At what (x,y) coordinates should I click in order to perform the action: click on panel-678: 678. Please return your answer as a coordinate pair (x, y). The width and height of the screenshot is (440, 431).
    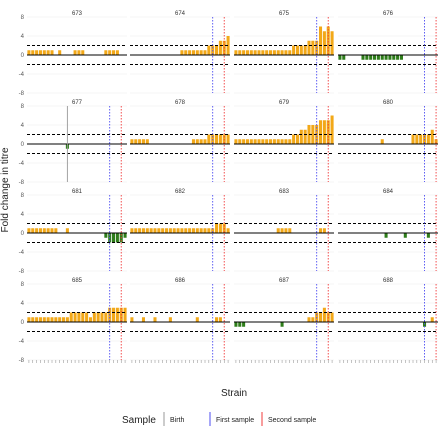
    Looking at the image, I should click on (180, 141).